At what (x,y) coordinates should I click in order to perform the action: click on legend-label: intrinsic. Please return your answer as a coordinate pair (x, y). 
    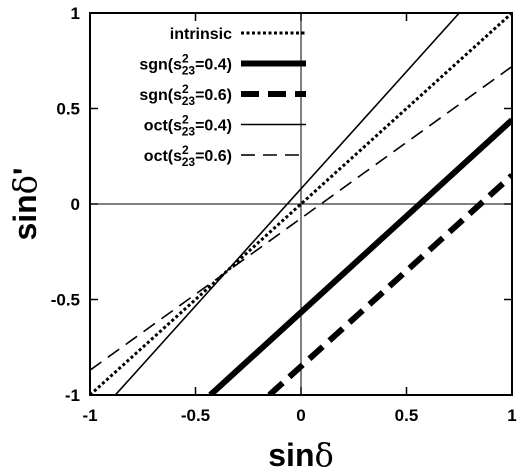
    Looking at the image, I should click on (201, 34).